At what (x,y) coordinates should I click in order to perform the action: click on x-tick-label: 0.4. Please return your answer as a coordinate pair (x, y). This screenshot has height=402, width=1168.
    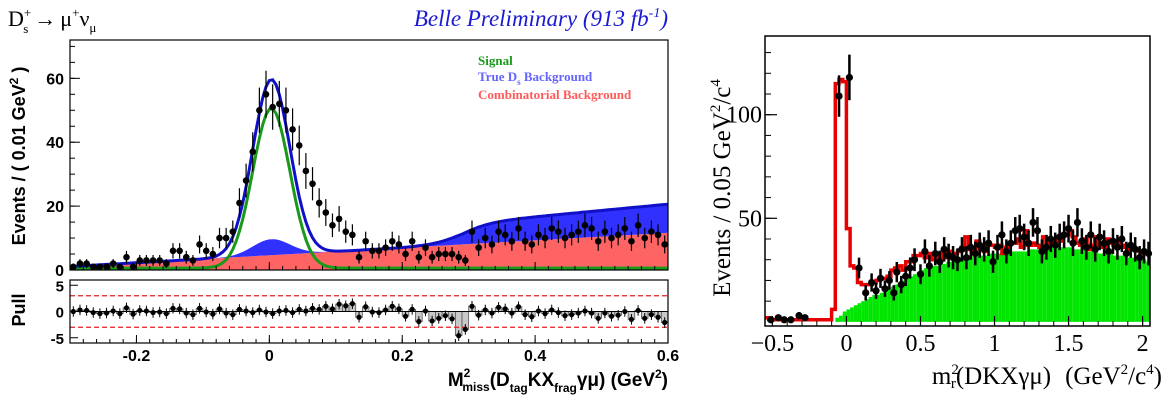
    Looking at the image, I should click on (535, 356).